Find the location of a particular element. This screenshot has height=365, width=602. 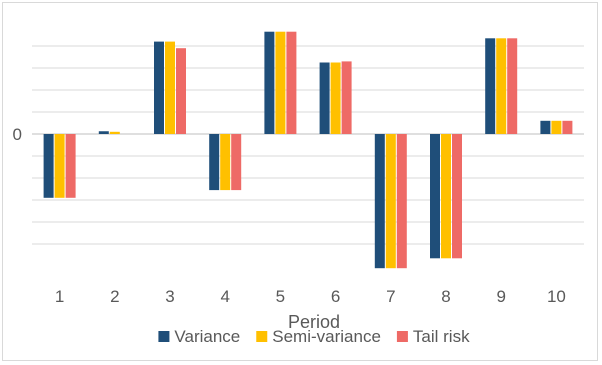

x-tick-label: 1 is located at coordinates (59, 296).